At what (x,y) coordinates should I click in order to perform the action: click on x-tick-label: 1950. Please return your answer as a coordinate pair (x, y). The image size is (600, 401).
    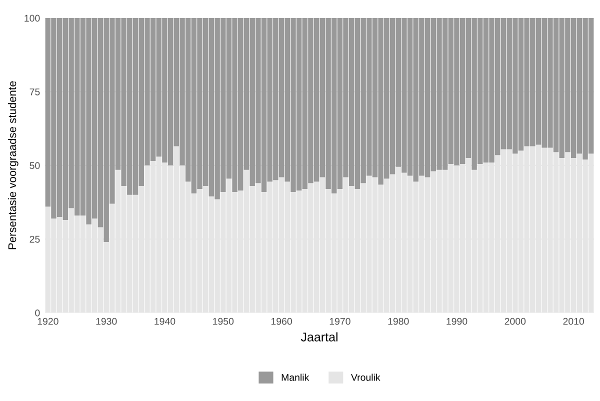
    Looking at the image, I should click on (223, 321).